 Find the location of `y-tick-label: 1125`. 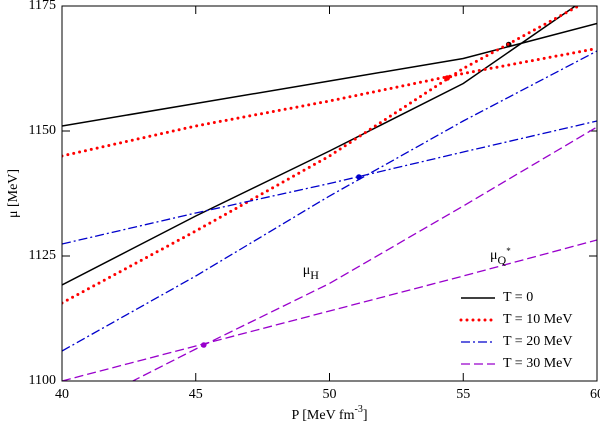

y-tick-label: 1125 is located at coordinates (42, 255).